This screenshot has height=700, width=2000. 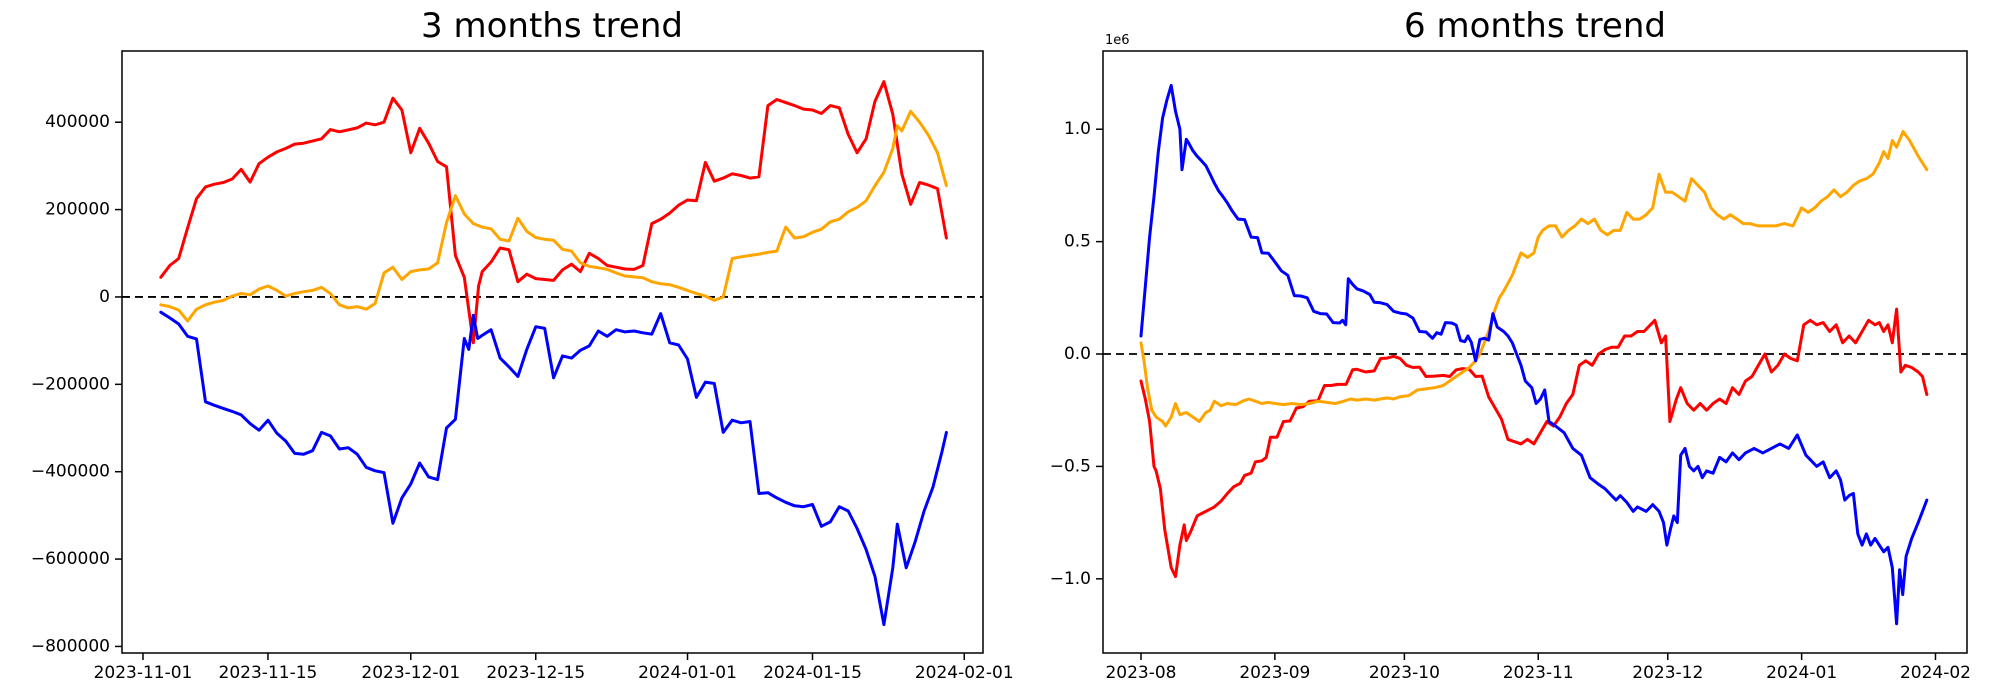 What do you see at coordinates (812, 673) in the screenshot?
I see `x-tick-label: 2024-01-15` at bounding box center [812, 673].